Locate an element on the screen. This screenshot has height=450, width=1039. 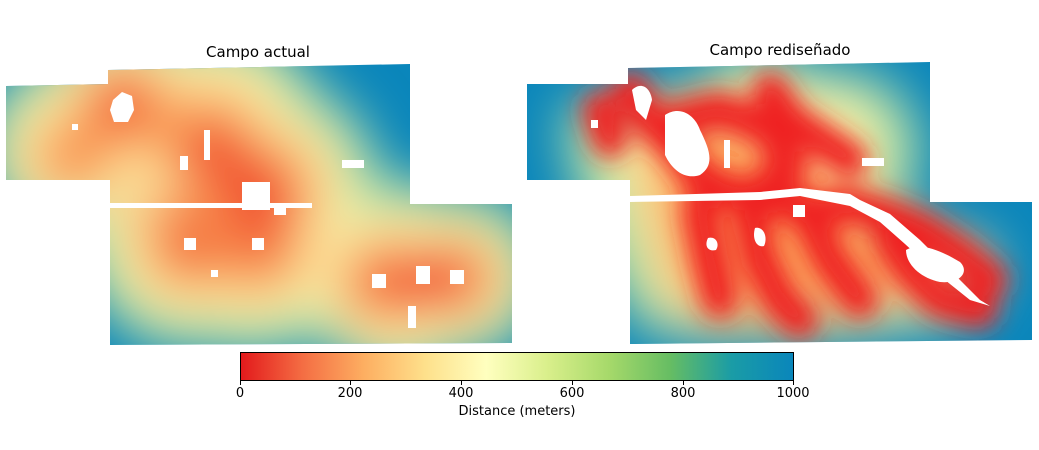
colorbar-tick-label: 200 is located at coordinates (350, 393).